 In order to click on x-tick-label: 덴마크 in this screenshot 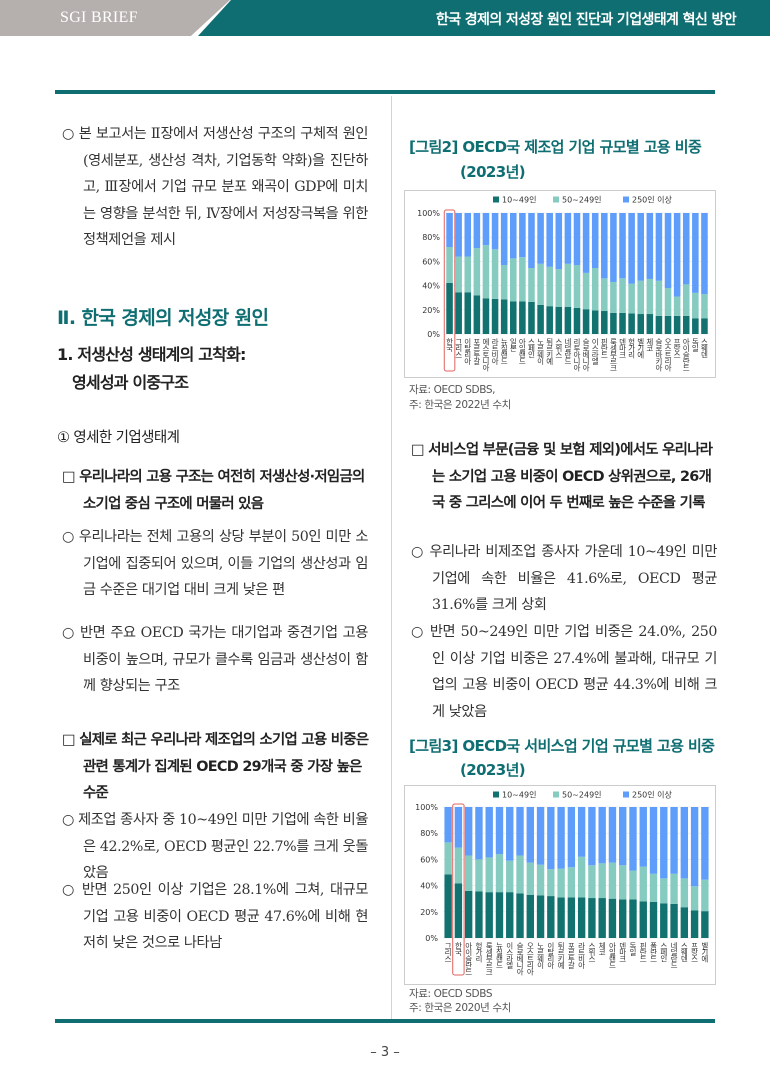, I will do `click(622, 348)`.